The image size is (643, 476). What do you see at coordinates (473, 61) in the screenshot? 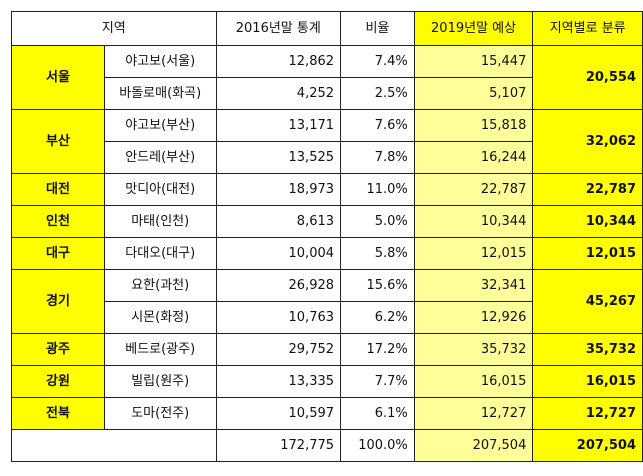
I see `forecast-2019-cell: 15,447` at bounding box center [473, 61].